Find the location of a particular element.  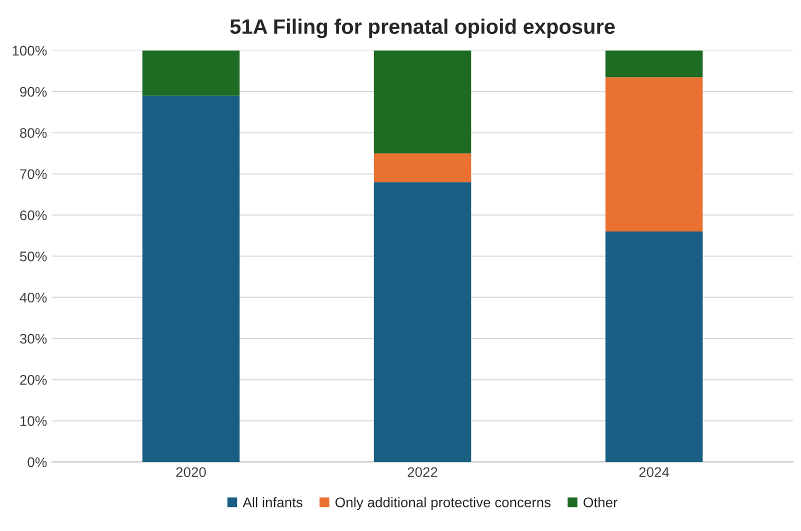

x-tick-label: 2020 is located at coordinates (191, 472).